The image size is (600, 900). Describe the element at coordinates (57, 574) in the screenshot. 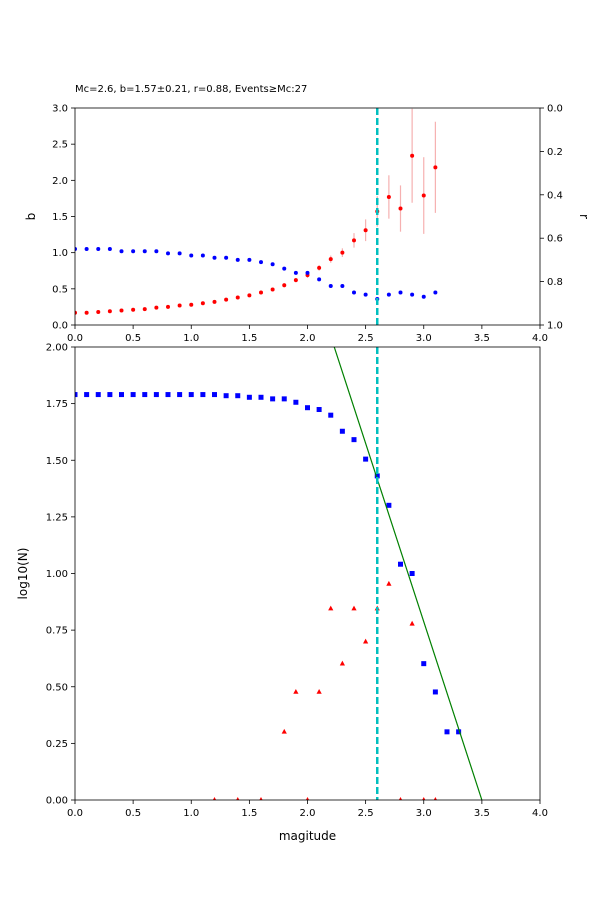

I see `y-tick-label: 1.00` at that location.